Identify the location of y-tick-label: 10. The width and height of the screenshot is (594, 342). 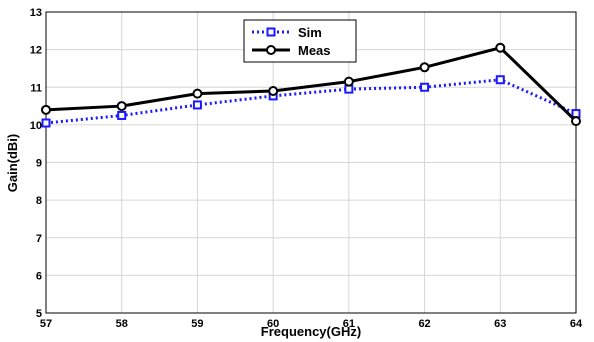
(36, 126).